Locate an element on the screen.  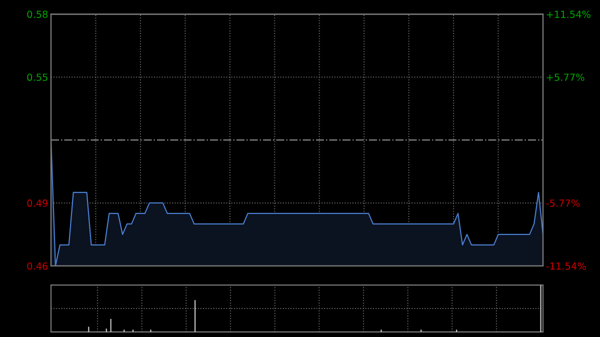
y2-tick-label: +11.54% is located at coordinates (568, 14).